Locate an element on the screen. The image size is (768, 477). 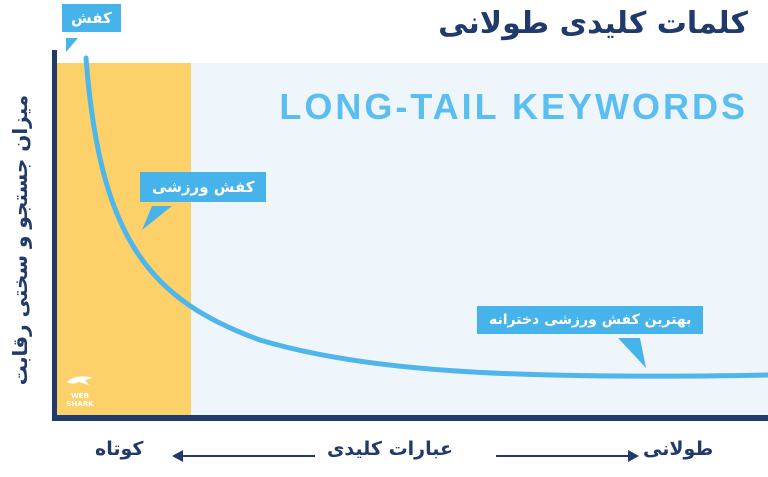
y-axis-line is located at coordinates (54, 235).